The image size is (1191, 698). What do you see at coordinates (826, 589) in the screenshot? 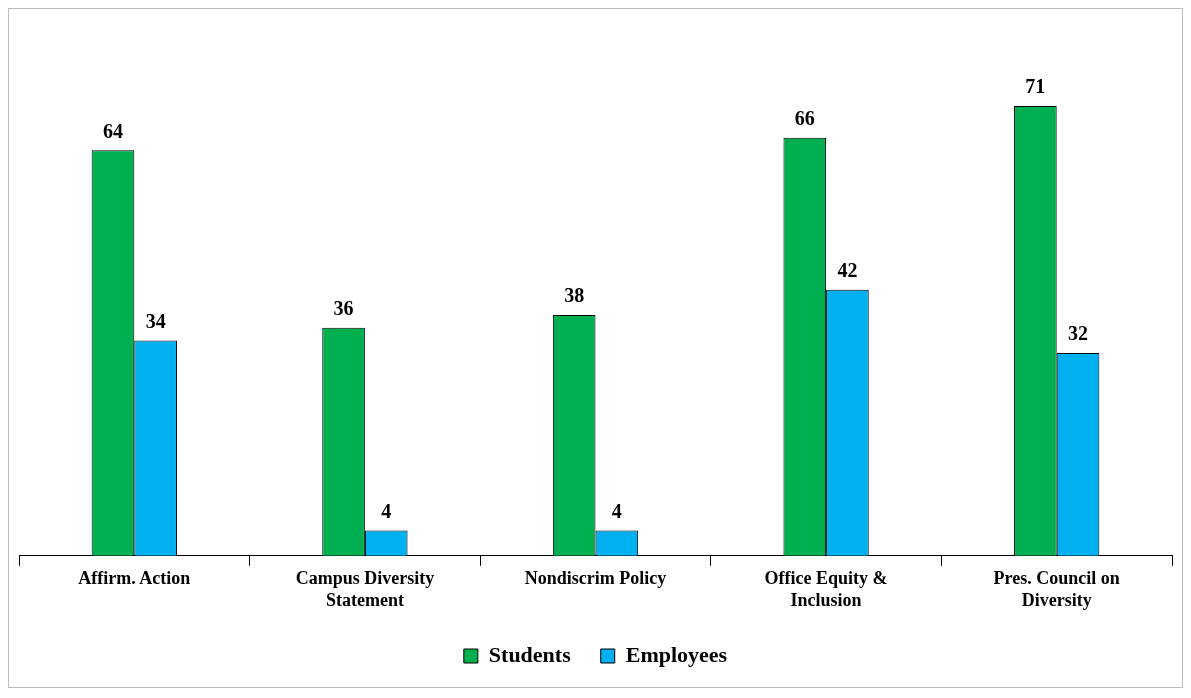
I see `x-tick-label: Office Equity & Inclusion` at bounding box center [826, 589].